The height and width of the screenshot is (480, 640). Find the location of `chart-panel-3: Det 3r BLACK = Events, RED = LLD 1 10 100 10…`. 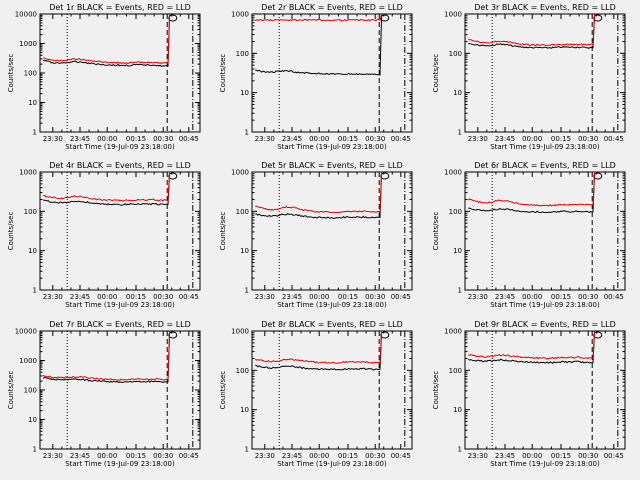

chart-panel-3: Det 3r BLACK = Events, RED = LLD 1 10 100 10… is located at coordinates (529, 77).